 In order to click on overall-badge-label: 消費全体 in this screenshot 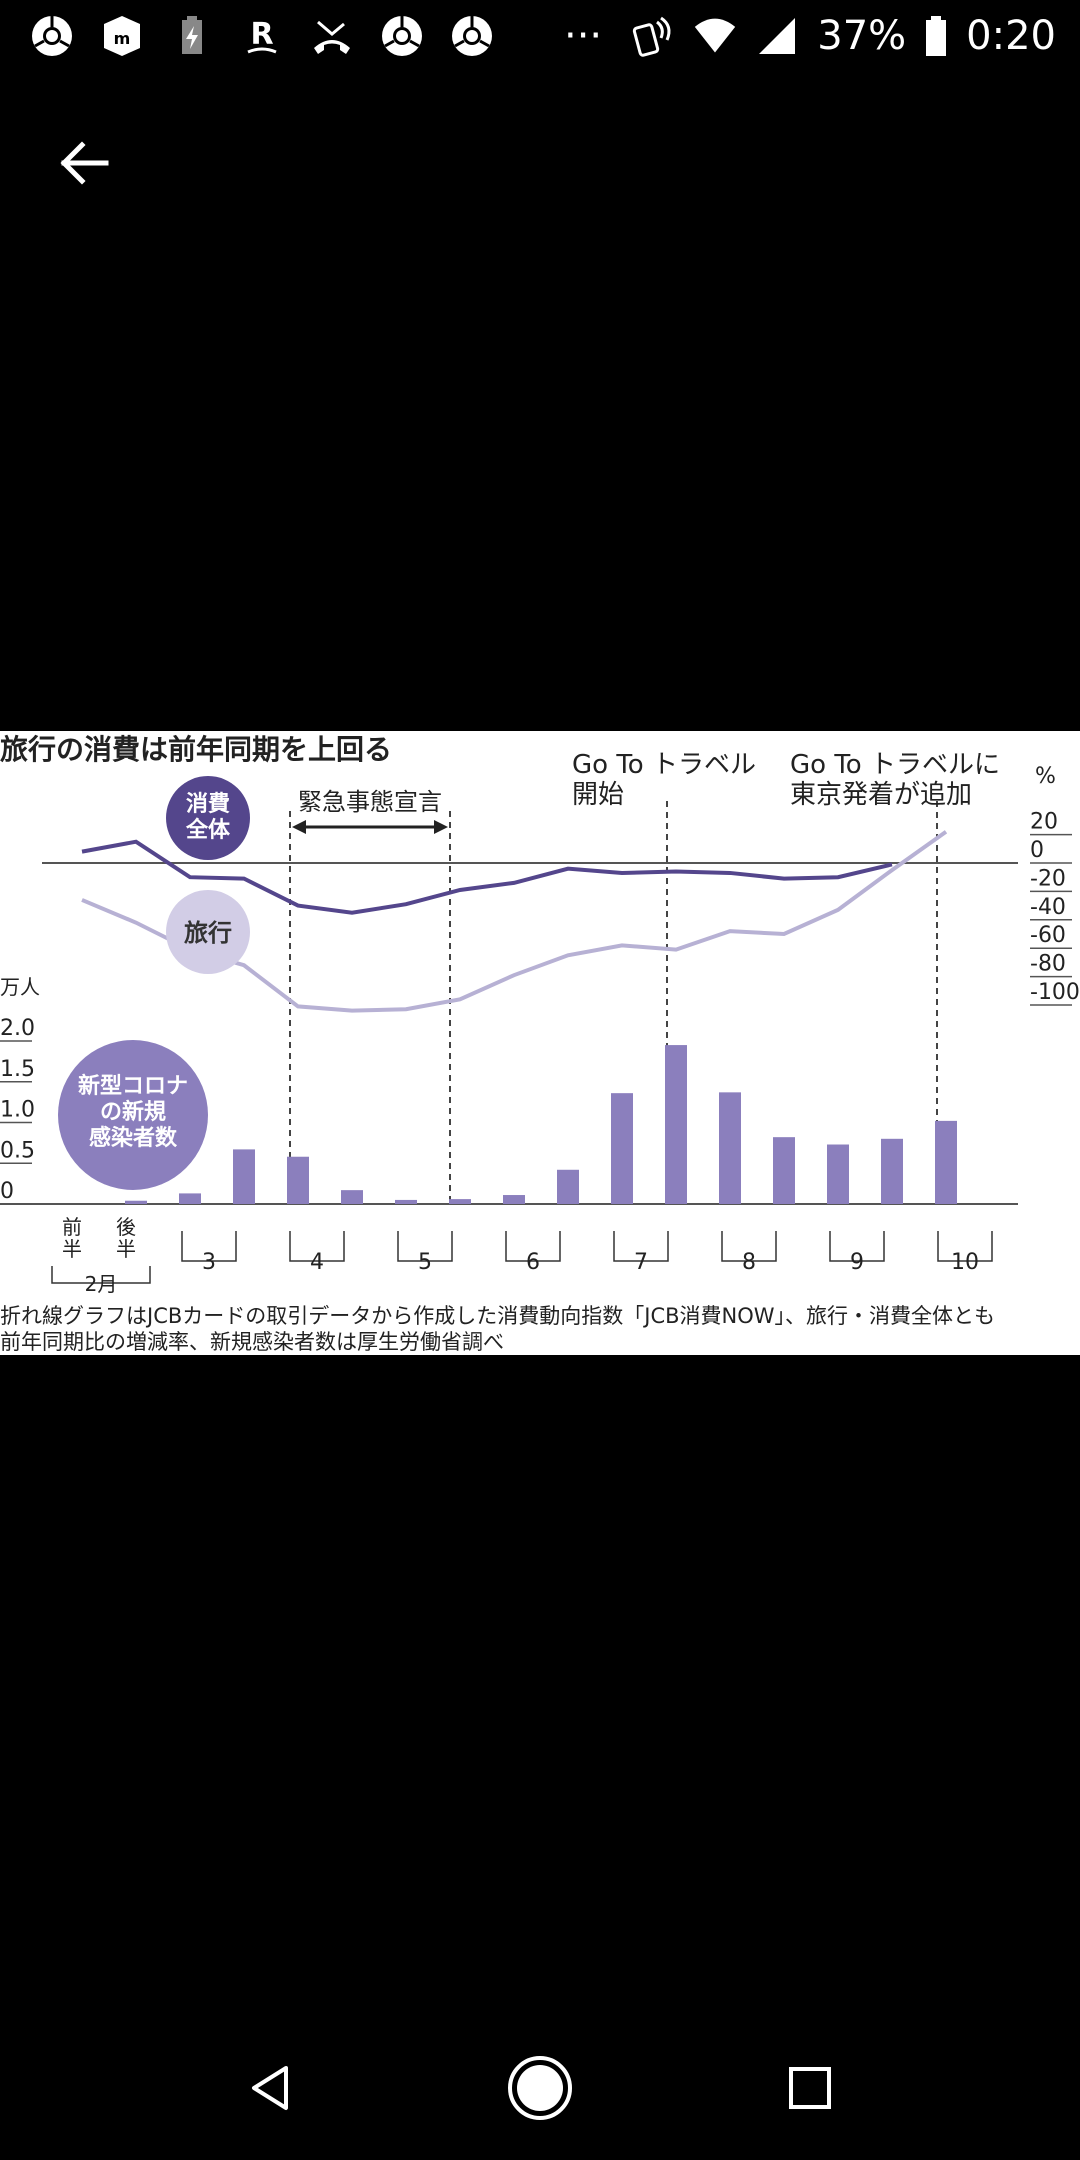, I will do `click(208, 817)`.